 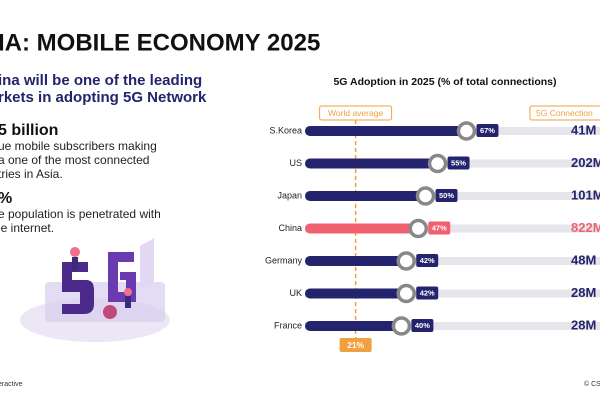 What do you see at coordinates (585, 162) in the screenshot?
I see `connections-value: 202M` at bounding box center [585, 162].